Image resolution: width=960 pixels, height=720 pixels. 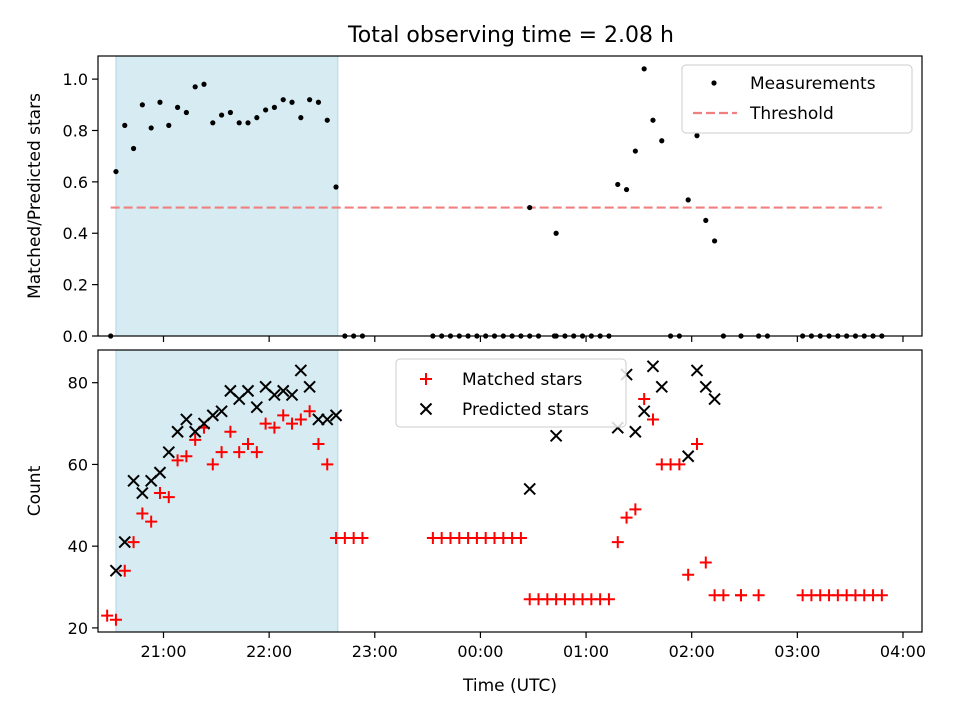 What do you see at coordinates (75, 285) in the screenshot?
I see `y-tick-label: 0.2` at bounding box center [75, 285].